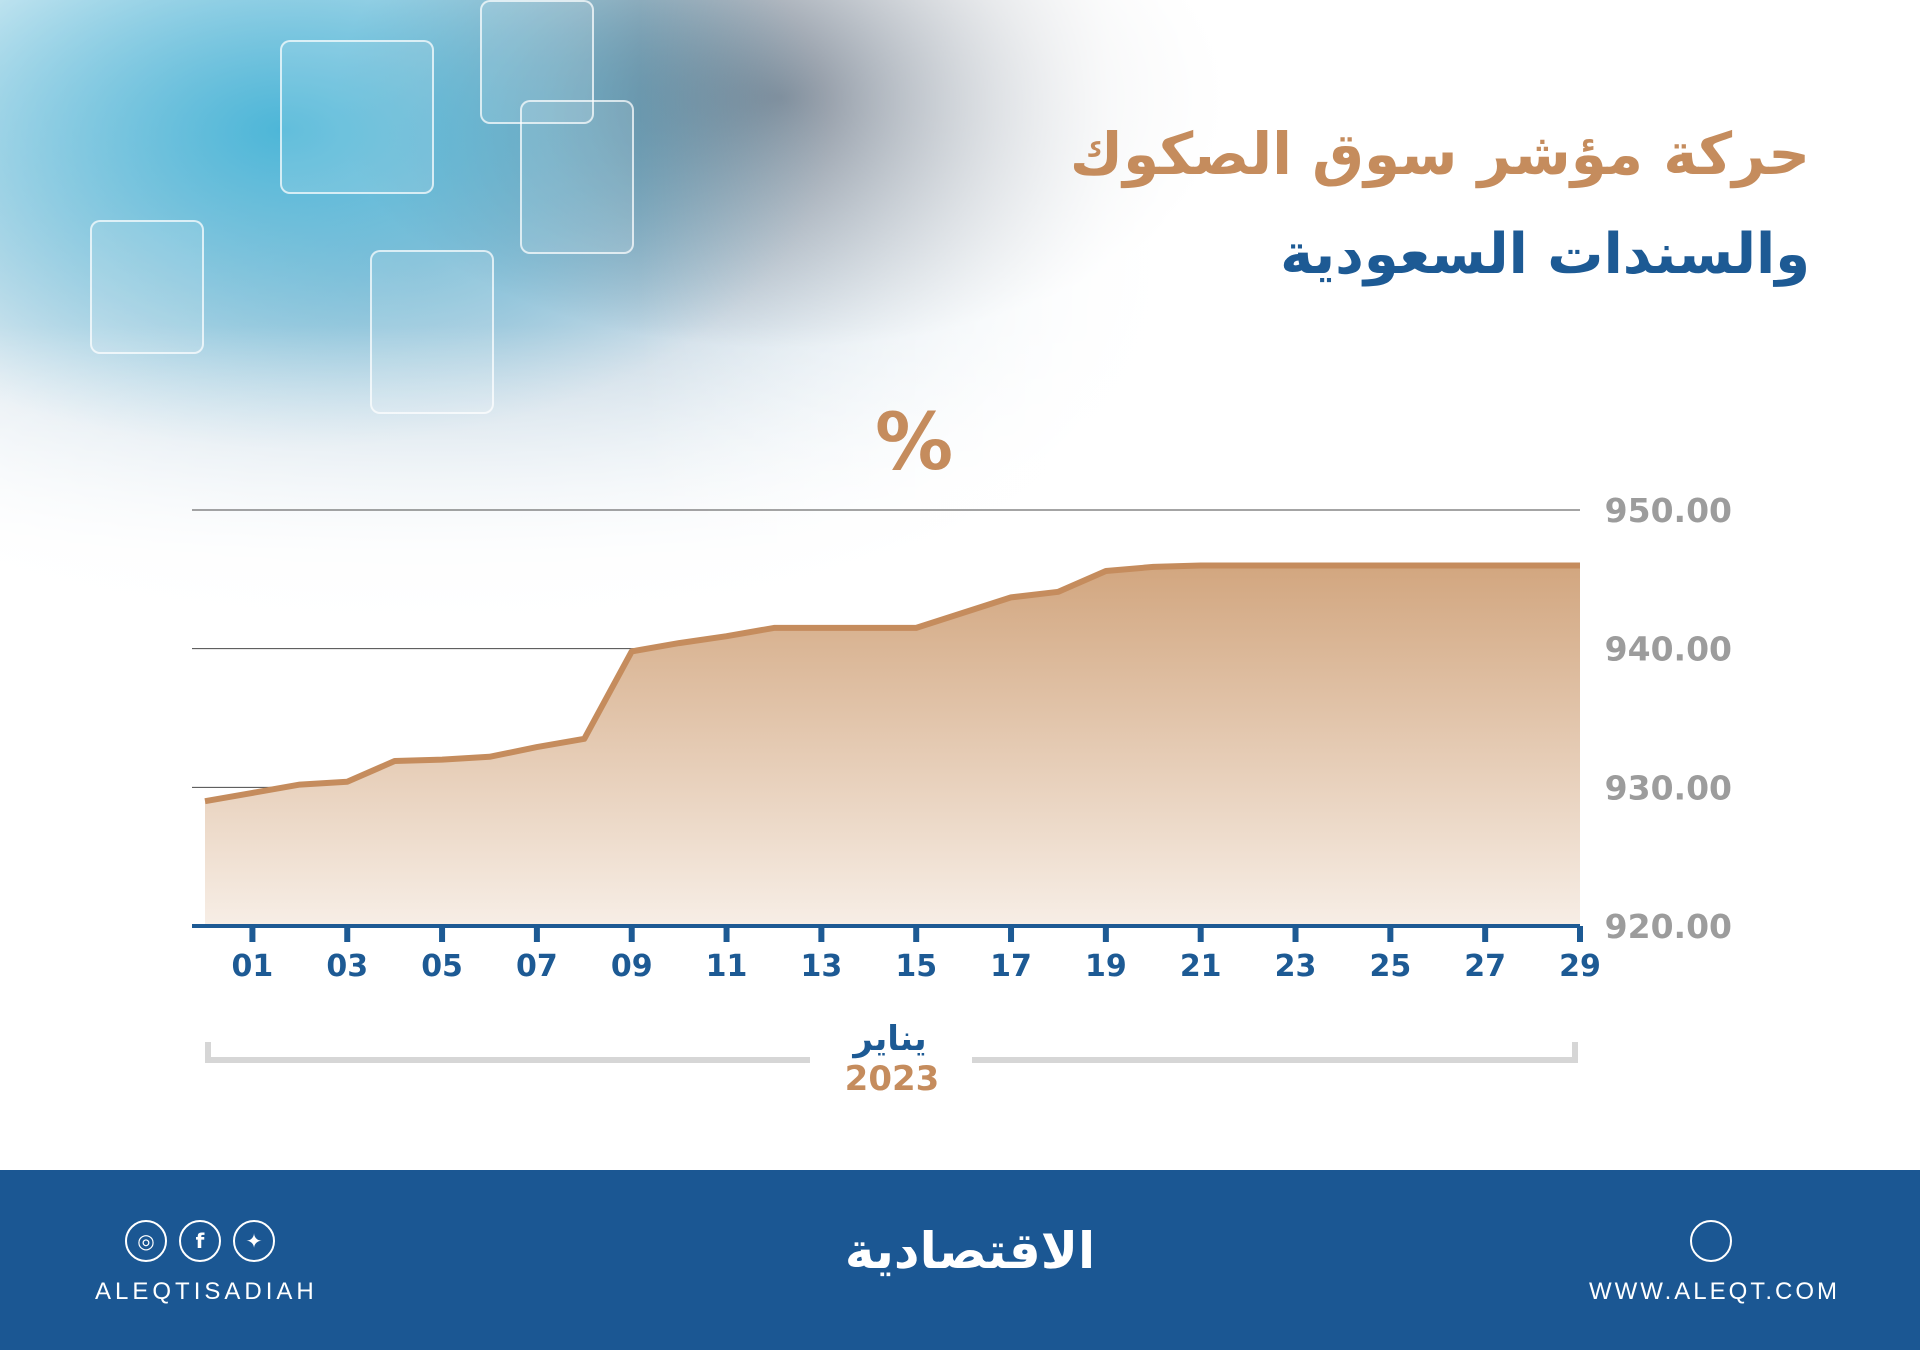 This screenshot has width=1920, height=1350. I want to click on x-tick-label: 17, so click(1011, 966).